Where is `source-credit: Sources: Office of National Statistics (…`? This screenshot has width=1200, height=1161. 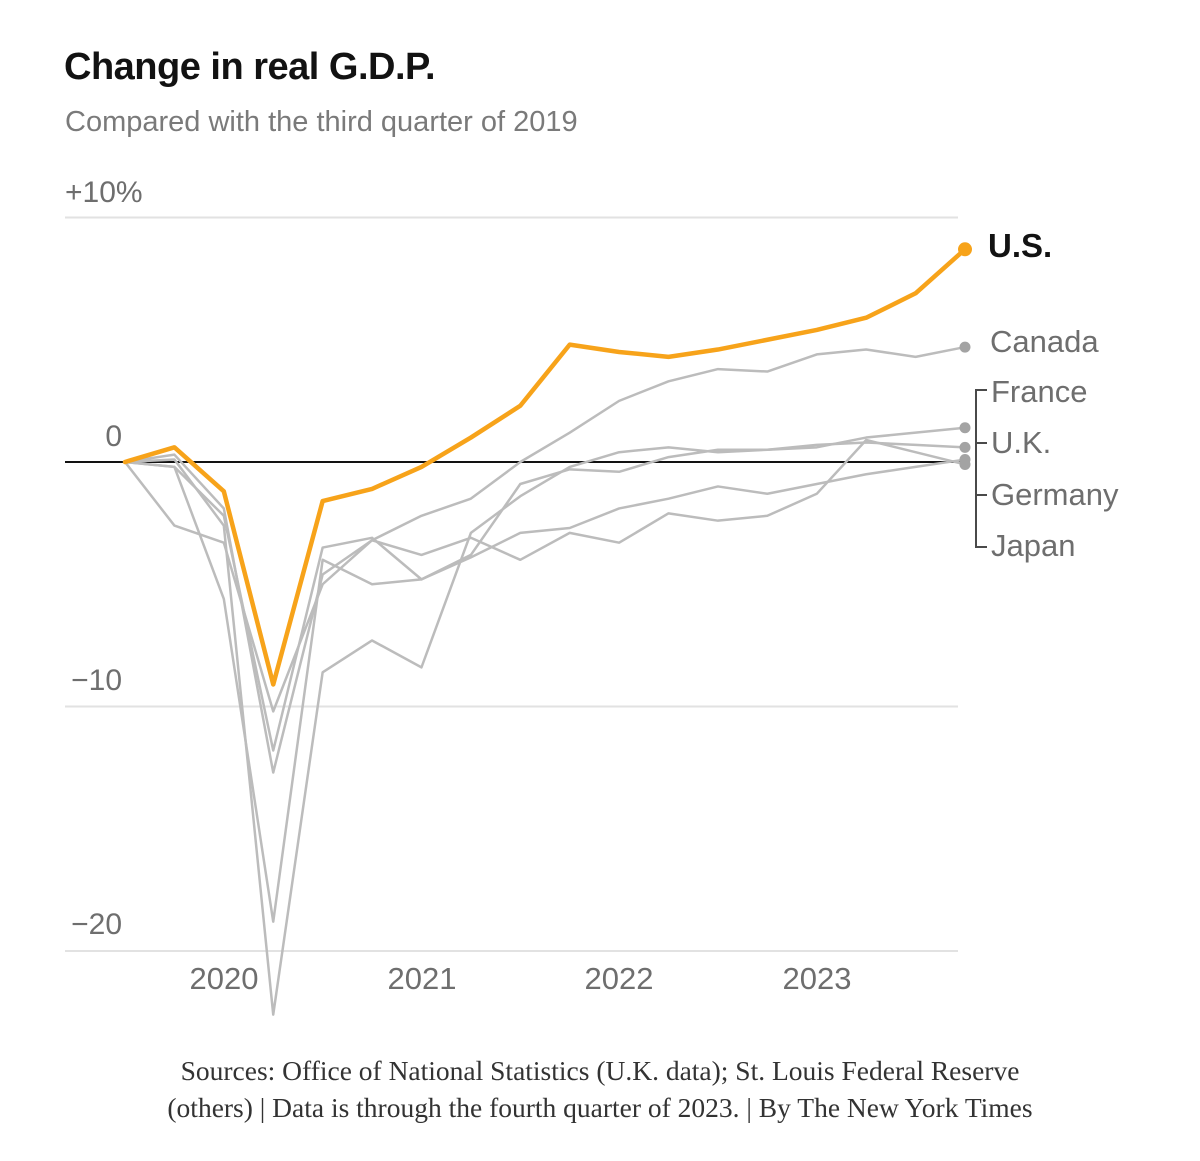 source-credit: Sources: Office of National Statistics (… is located at coordinates (600, 1089).